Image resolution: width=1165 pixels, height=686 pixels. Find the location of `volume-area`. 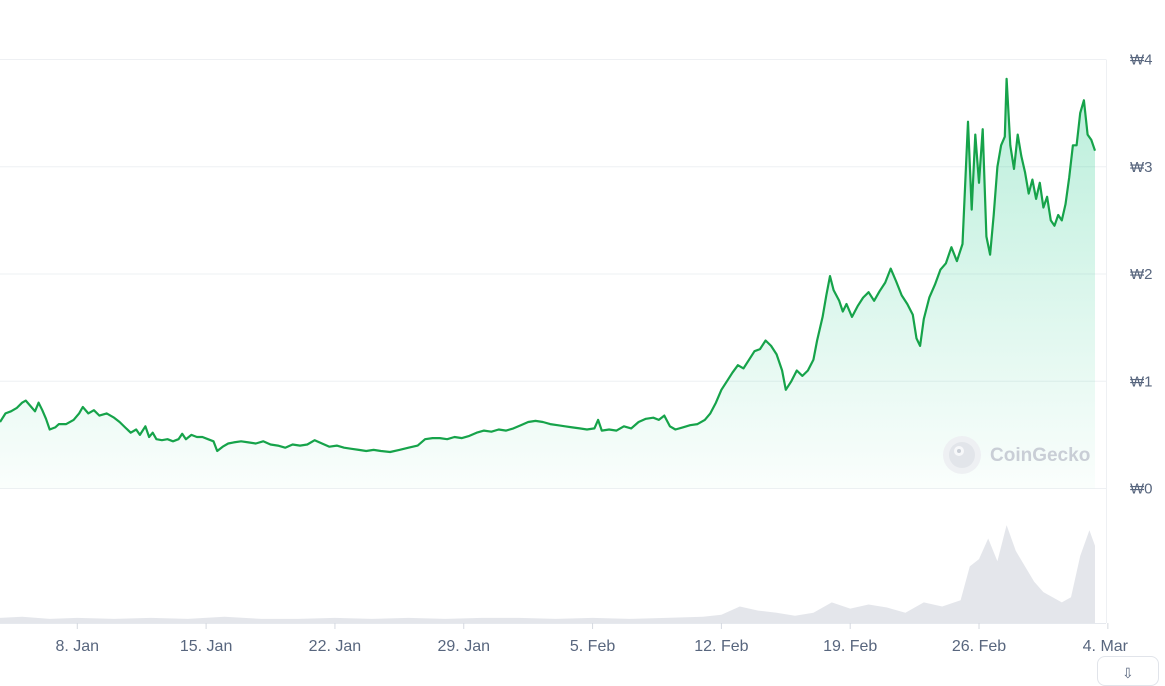

volume-area is located at coordinates (547, 574).